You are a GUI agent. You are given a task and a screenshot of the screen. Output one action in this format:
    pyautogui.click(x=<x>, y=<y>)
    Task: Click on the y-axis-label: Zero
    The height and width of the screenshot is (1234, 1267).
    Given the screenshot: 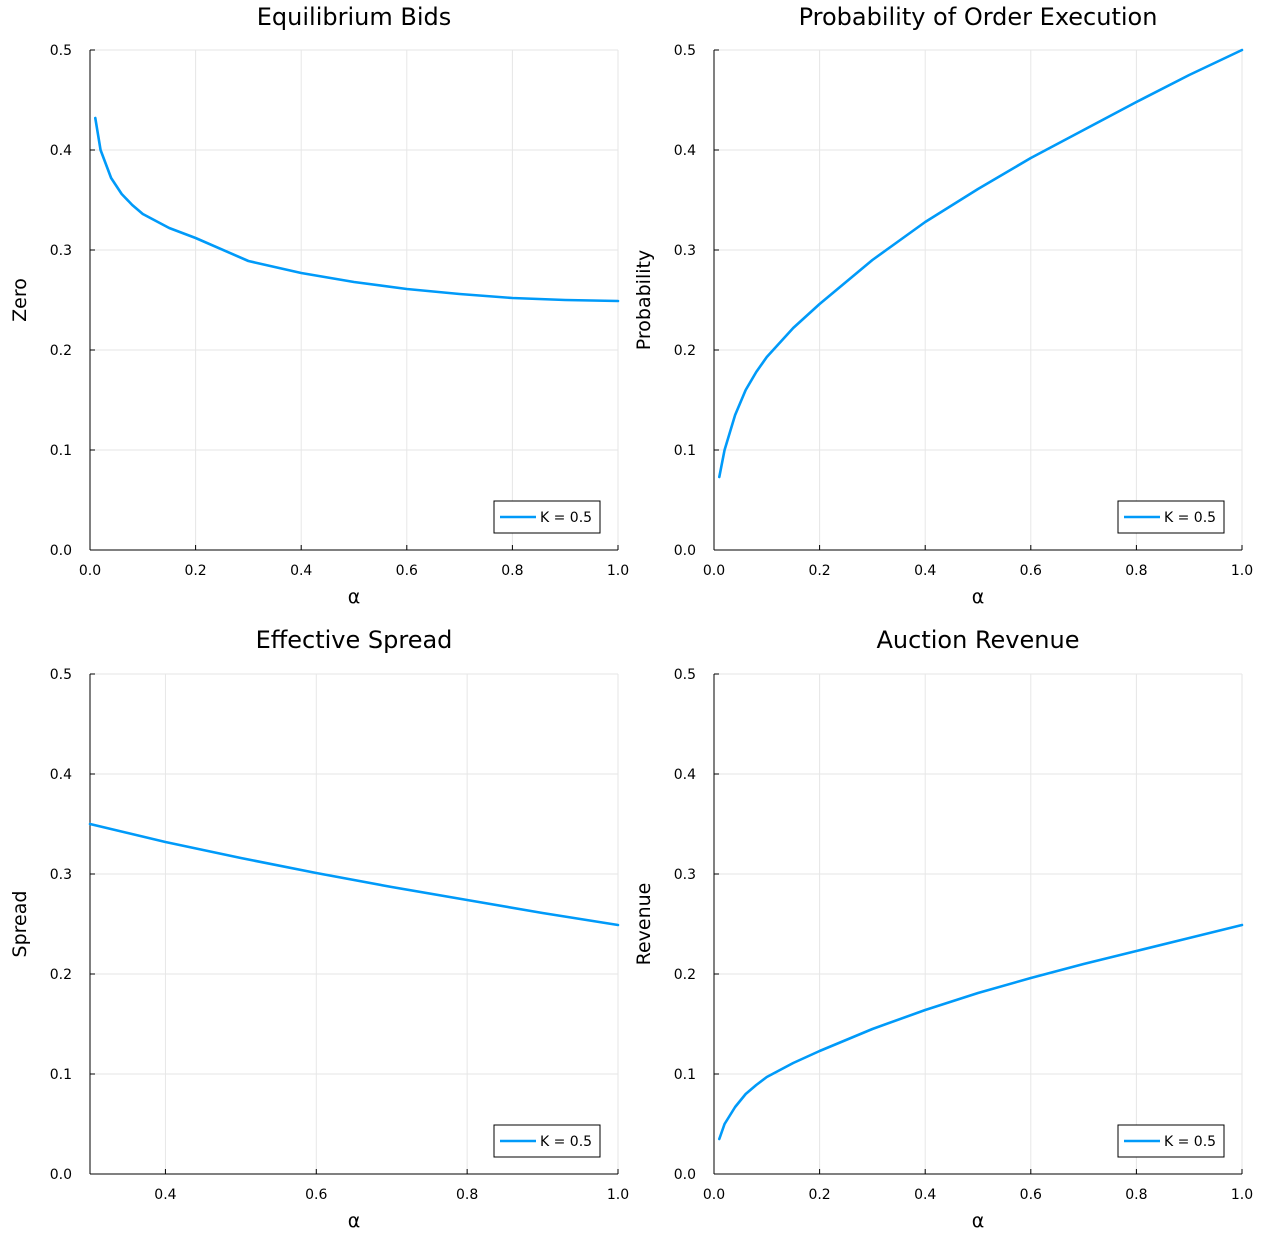 What is the action you would take?
    pyautogui.click(x=20, y=300)
    